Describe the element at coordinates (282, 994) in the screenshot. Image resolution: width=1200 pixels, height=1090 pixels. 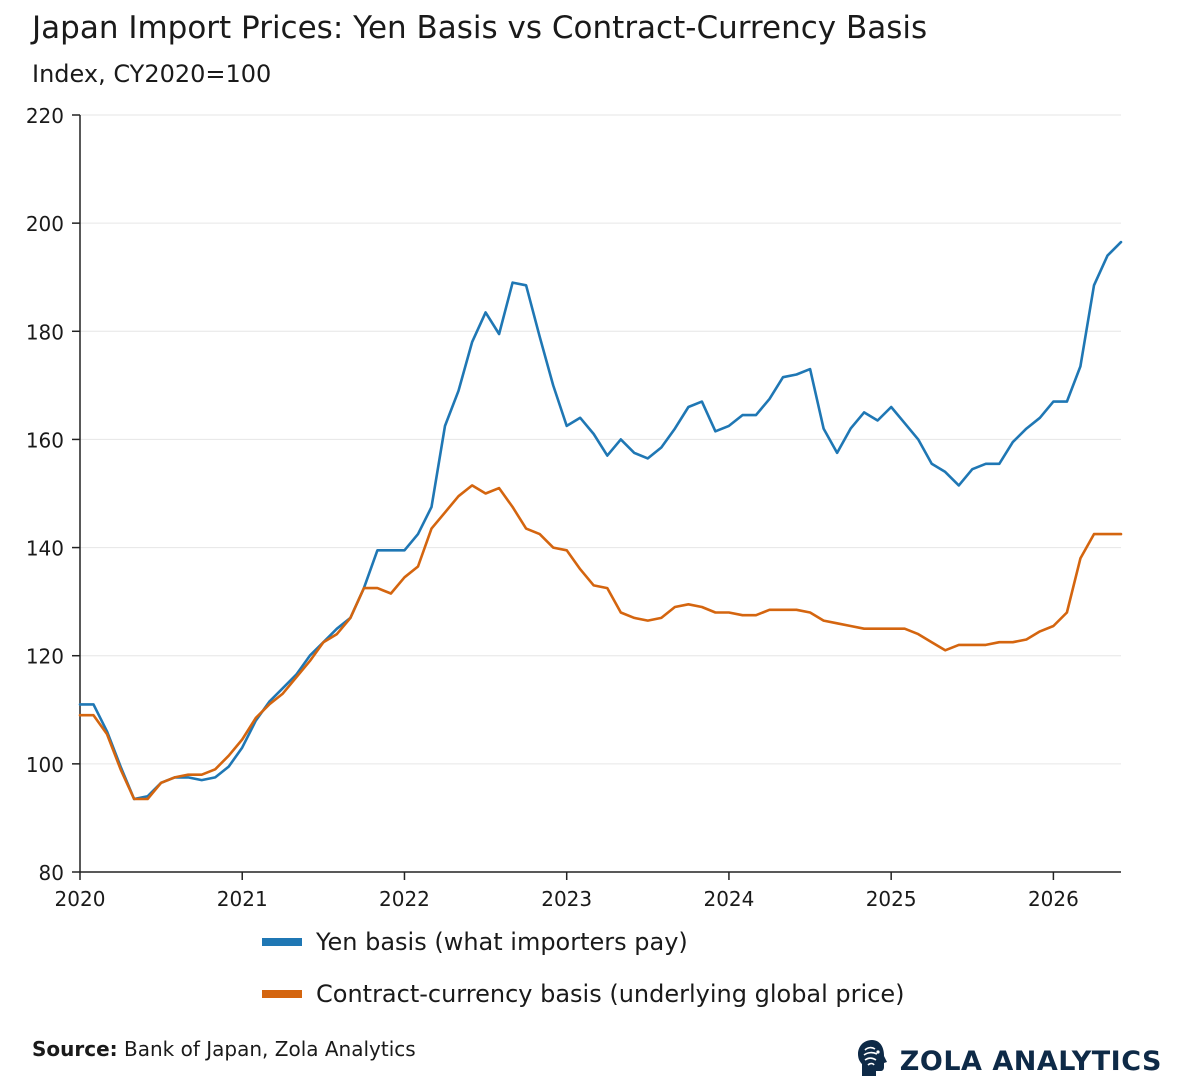
I see `legend-swatch-contract` at that location.